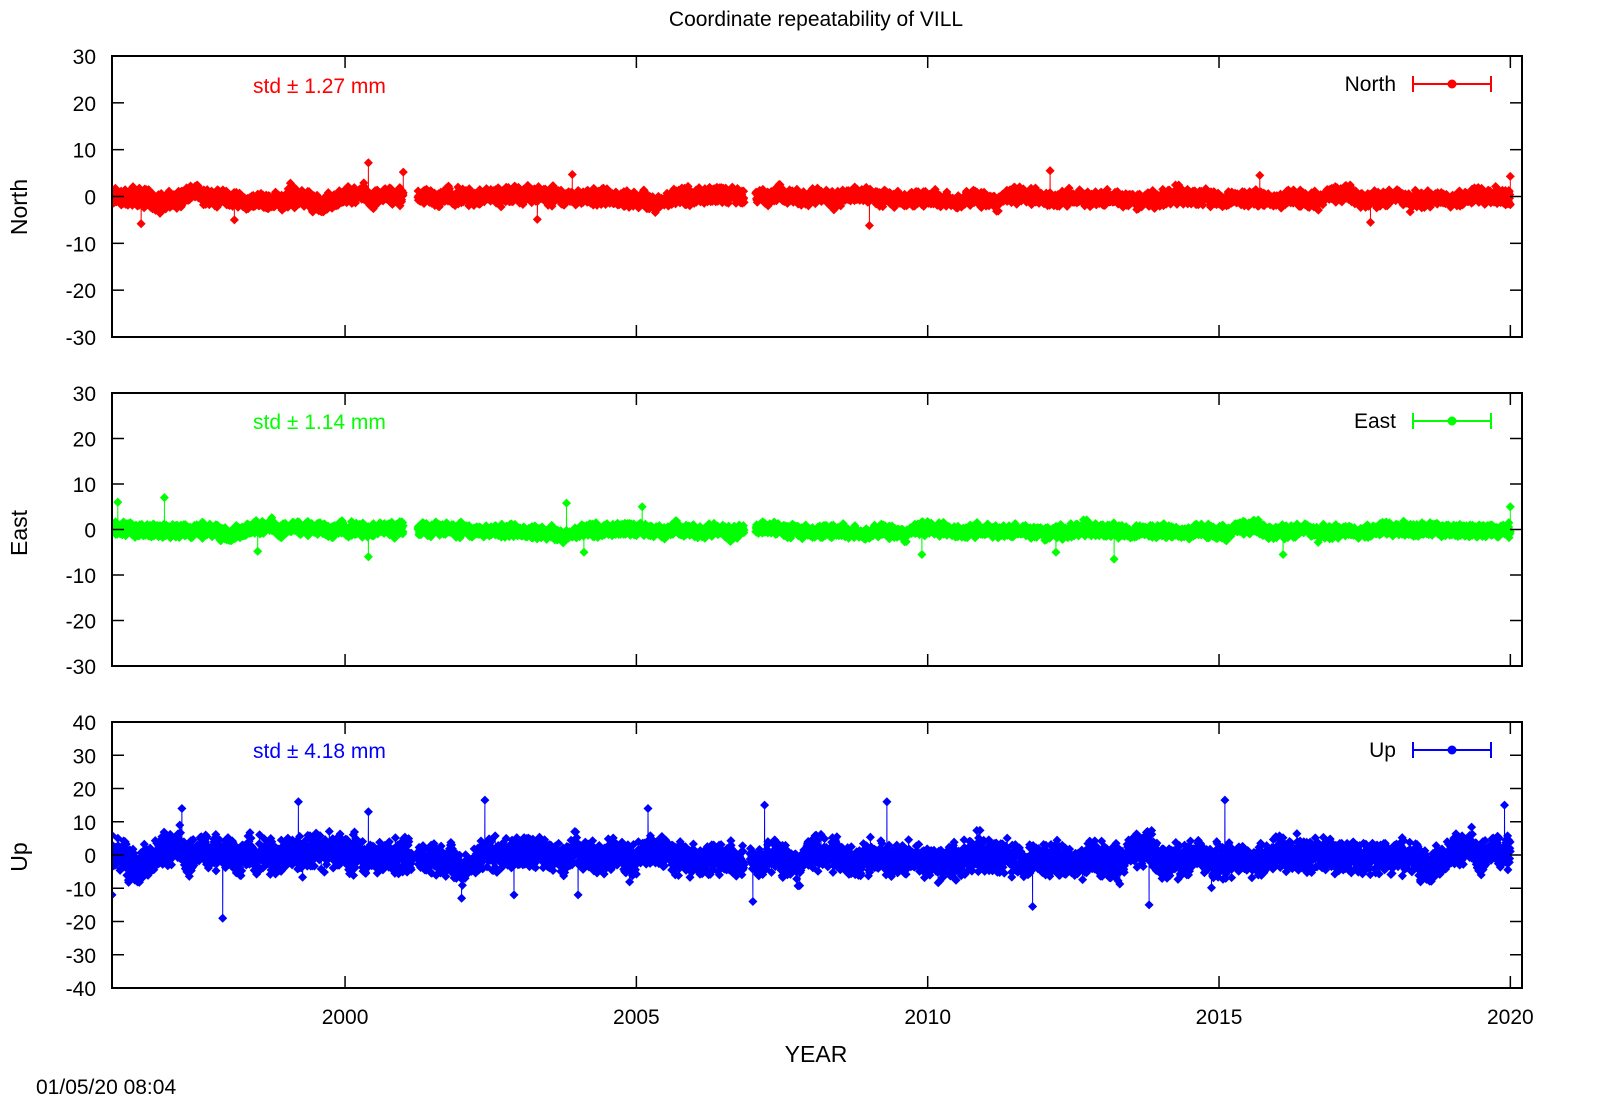 This screenshot has width=1600, height=1120. Describe the element at coordinates (816, 19) in the screenshot. I see `chart-title: Coordinate repeatability of VILL` at that location.